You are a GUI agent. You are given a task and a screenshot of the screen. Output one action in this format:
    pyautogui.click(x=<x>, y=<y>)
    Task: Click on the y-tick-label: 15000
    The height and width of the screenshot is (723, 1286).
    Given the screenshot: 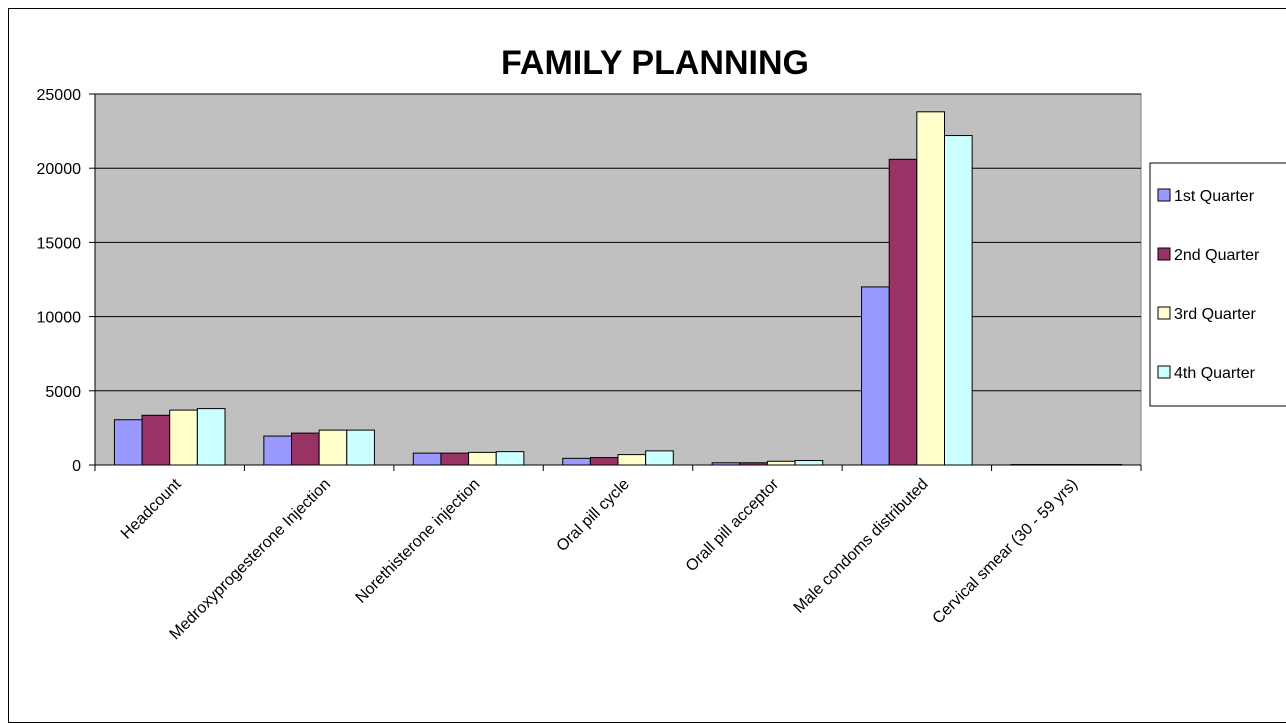 What is the action you would take?
    pyautogui.click(x=59, y=243)
    